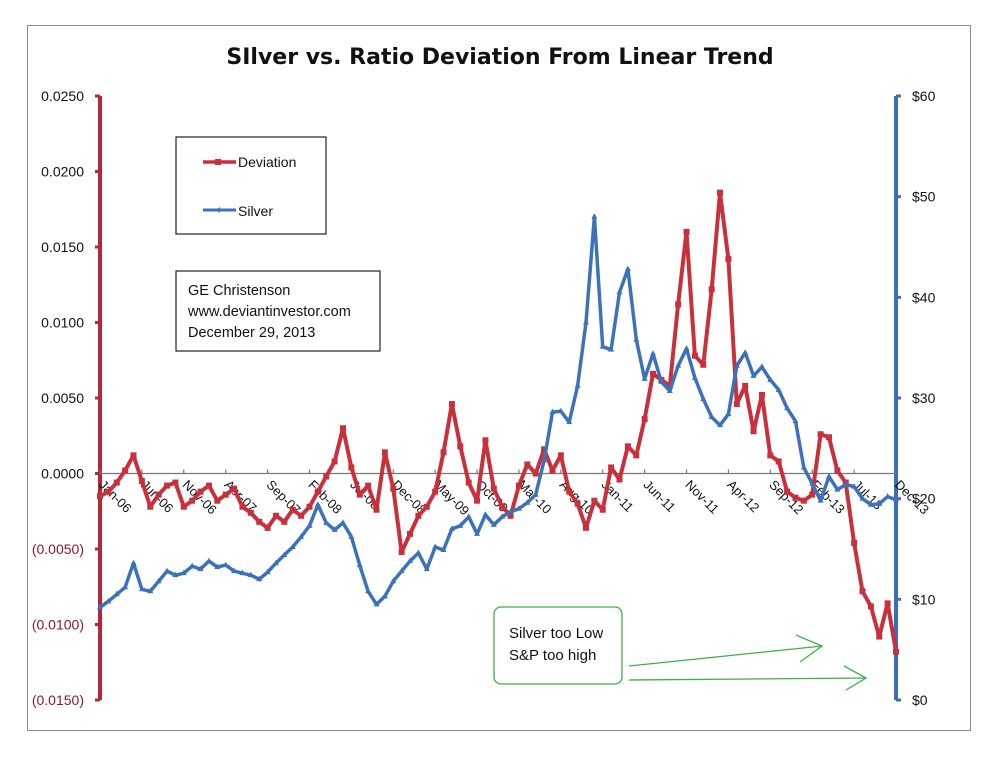 The image size is (1000, 759). What do you see at coordinates (62, 398) in the screenshot?
I see `left-axis-tick-label: 0.0050` at bounding box center [62, 398].